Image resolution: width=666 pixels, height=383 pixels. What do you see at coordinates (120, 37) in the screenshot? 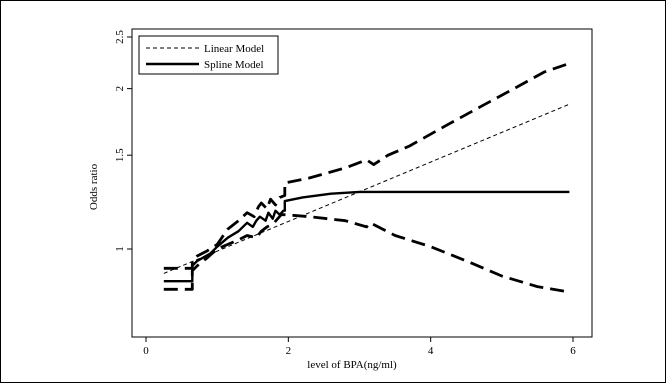
I see `y-tick-label: 2.5` at bounding box center [120, 37].